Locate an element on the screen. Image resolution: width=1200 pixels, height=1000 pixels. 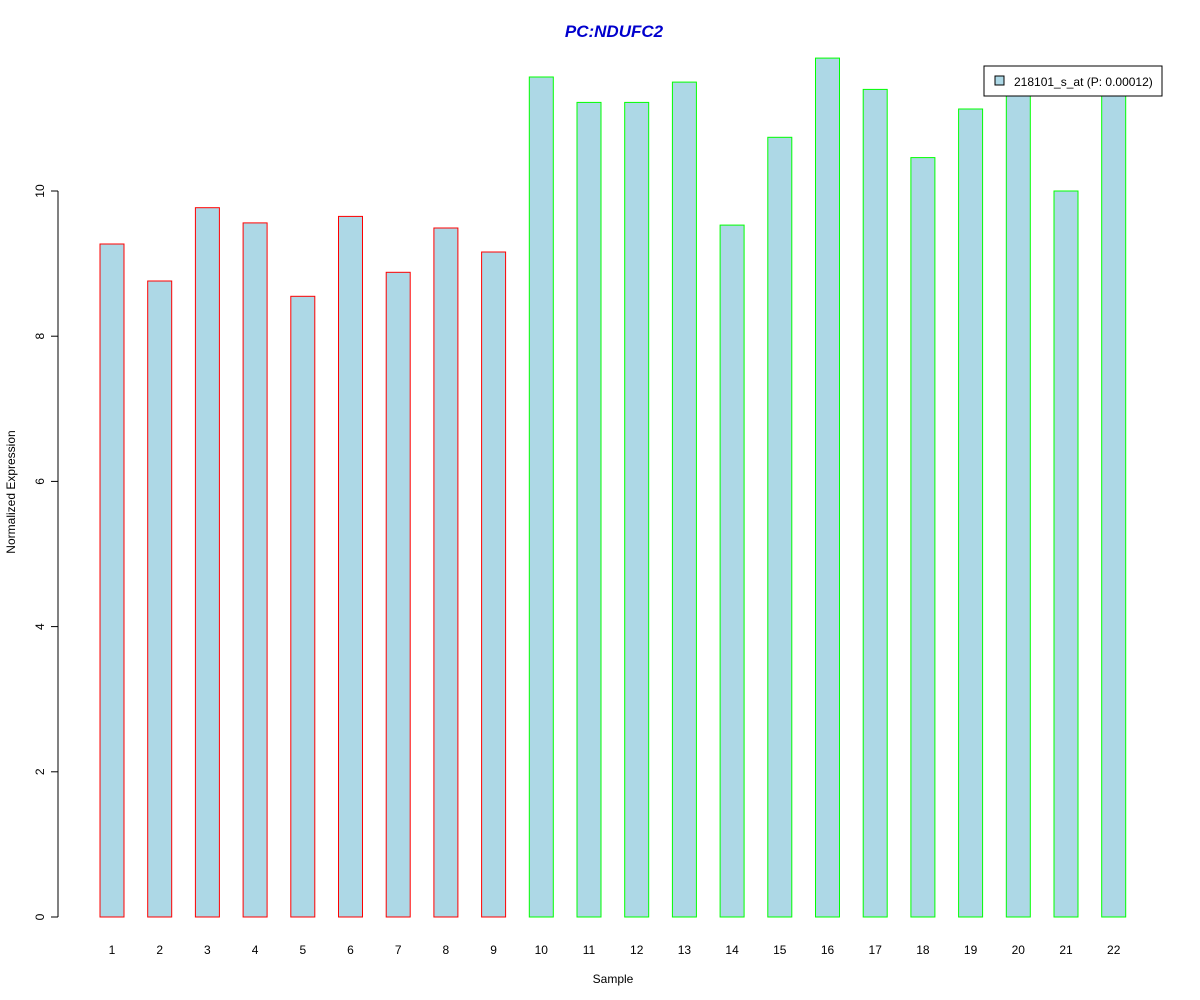
y-tick-label: 0 is located at coordinates (40, 916).